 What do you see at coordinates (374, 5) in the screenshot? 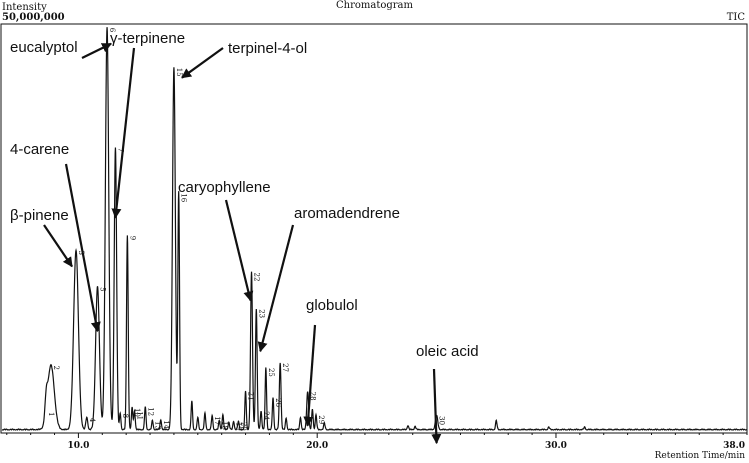
I see `chart-title: Chromatogram` at bounding box center [374, 5].